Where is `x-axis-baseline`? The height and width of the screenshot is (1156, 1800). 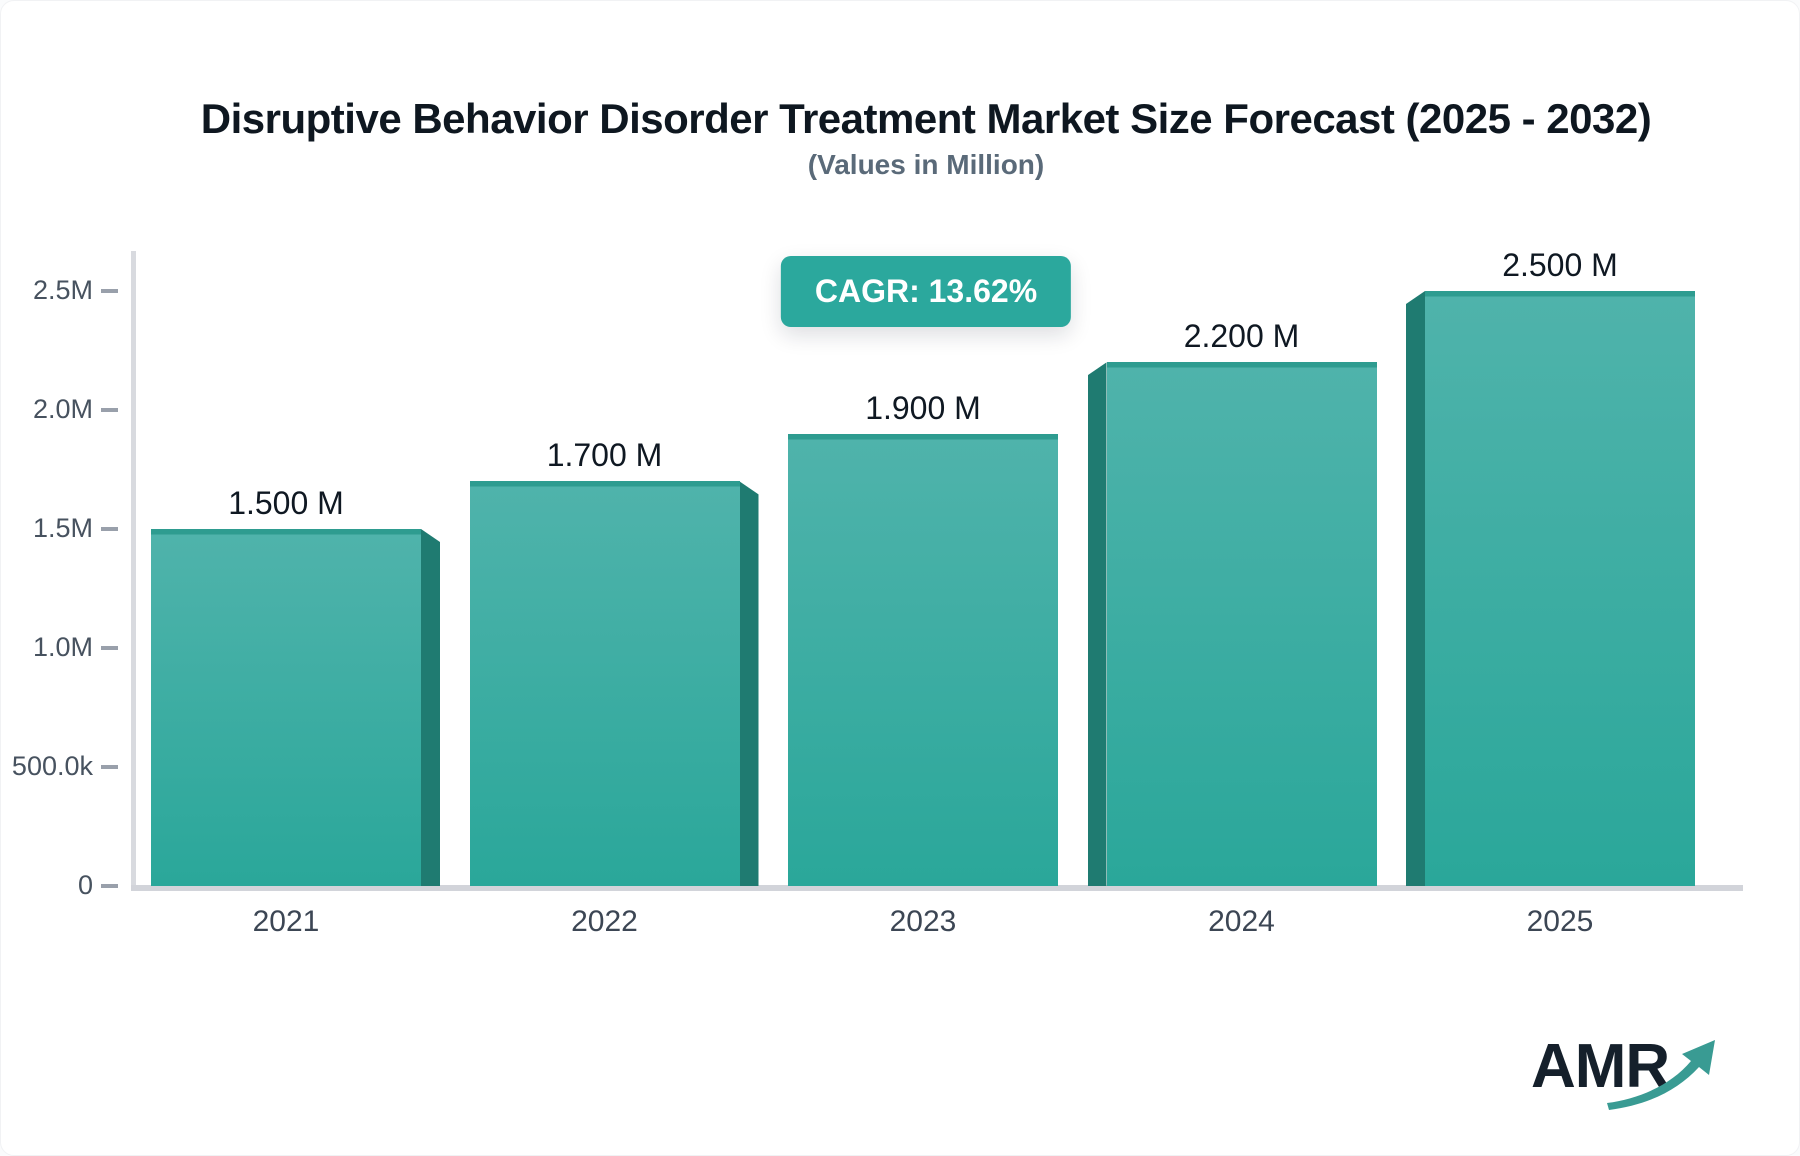 x-axis-baseline is located at coordinates (937, 888).